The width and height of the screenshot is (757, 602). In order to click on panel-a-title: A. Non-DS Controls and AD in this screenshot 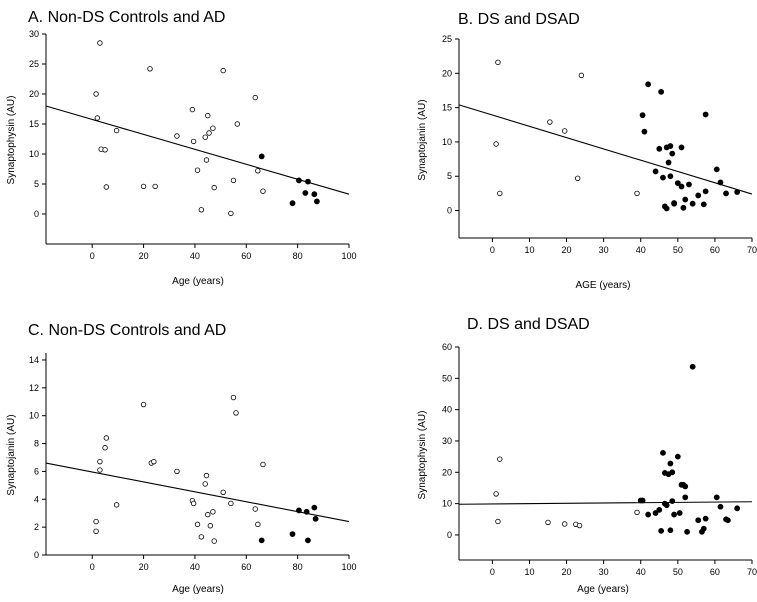, I will do `click(127, 17)`.